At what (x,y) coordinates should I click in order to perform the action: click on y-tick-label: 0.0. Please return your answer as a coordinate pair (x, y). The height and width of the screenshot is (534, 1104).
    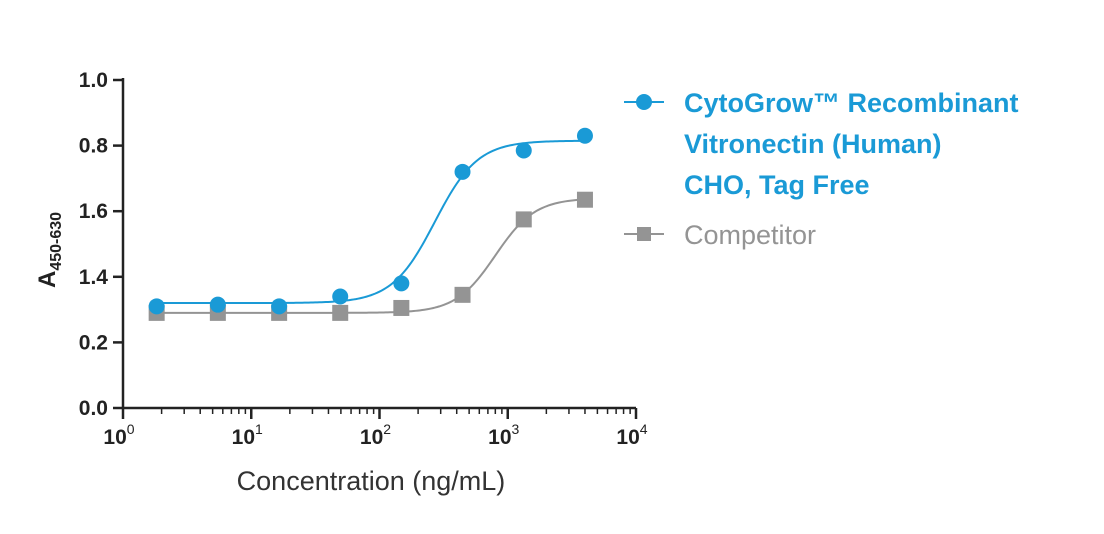
    Looking at the image, I should click on (93, 408).